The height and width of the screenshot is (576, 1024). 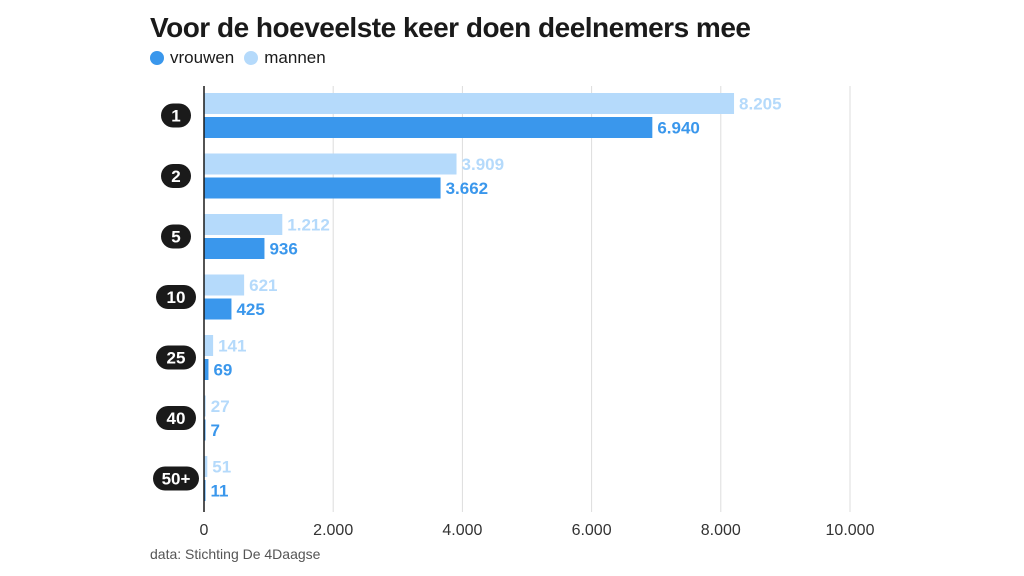 What do you see at coordinates (238, 58) in the screenshot?
I see `chart-legend: vrouwen mannen` at bounding box center [238, 58].